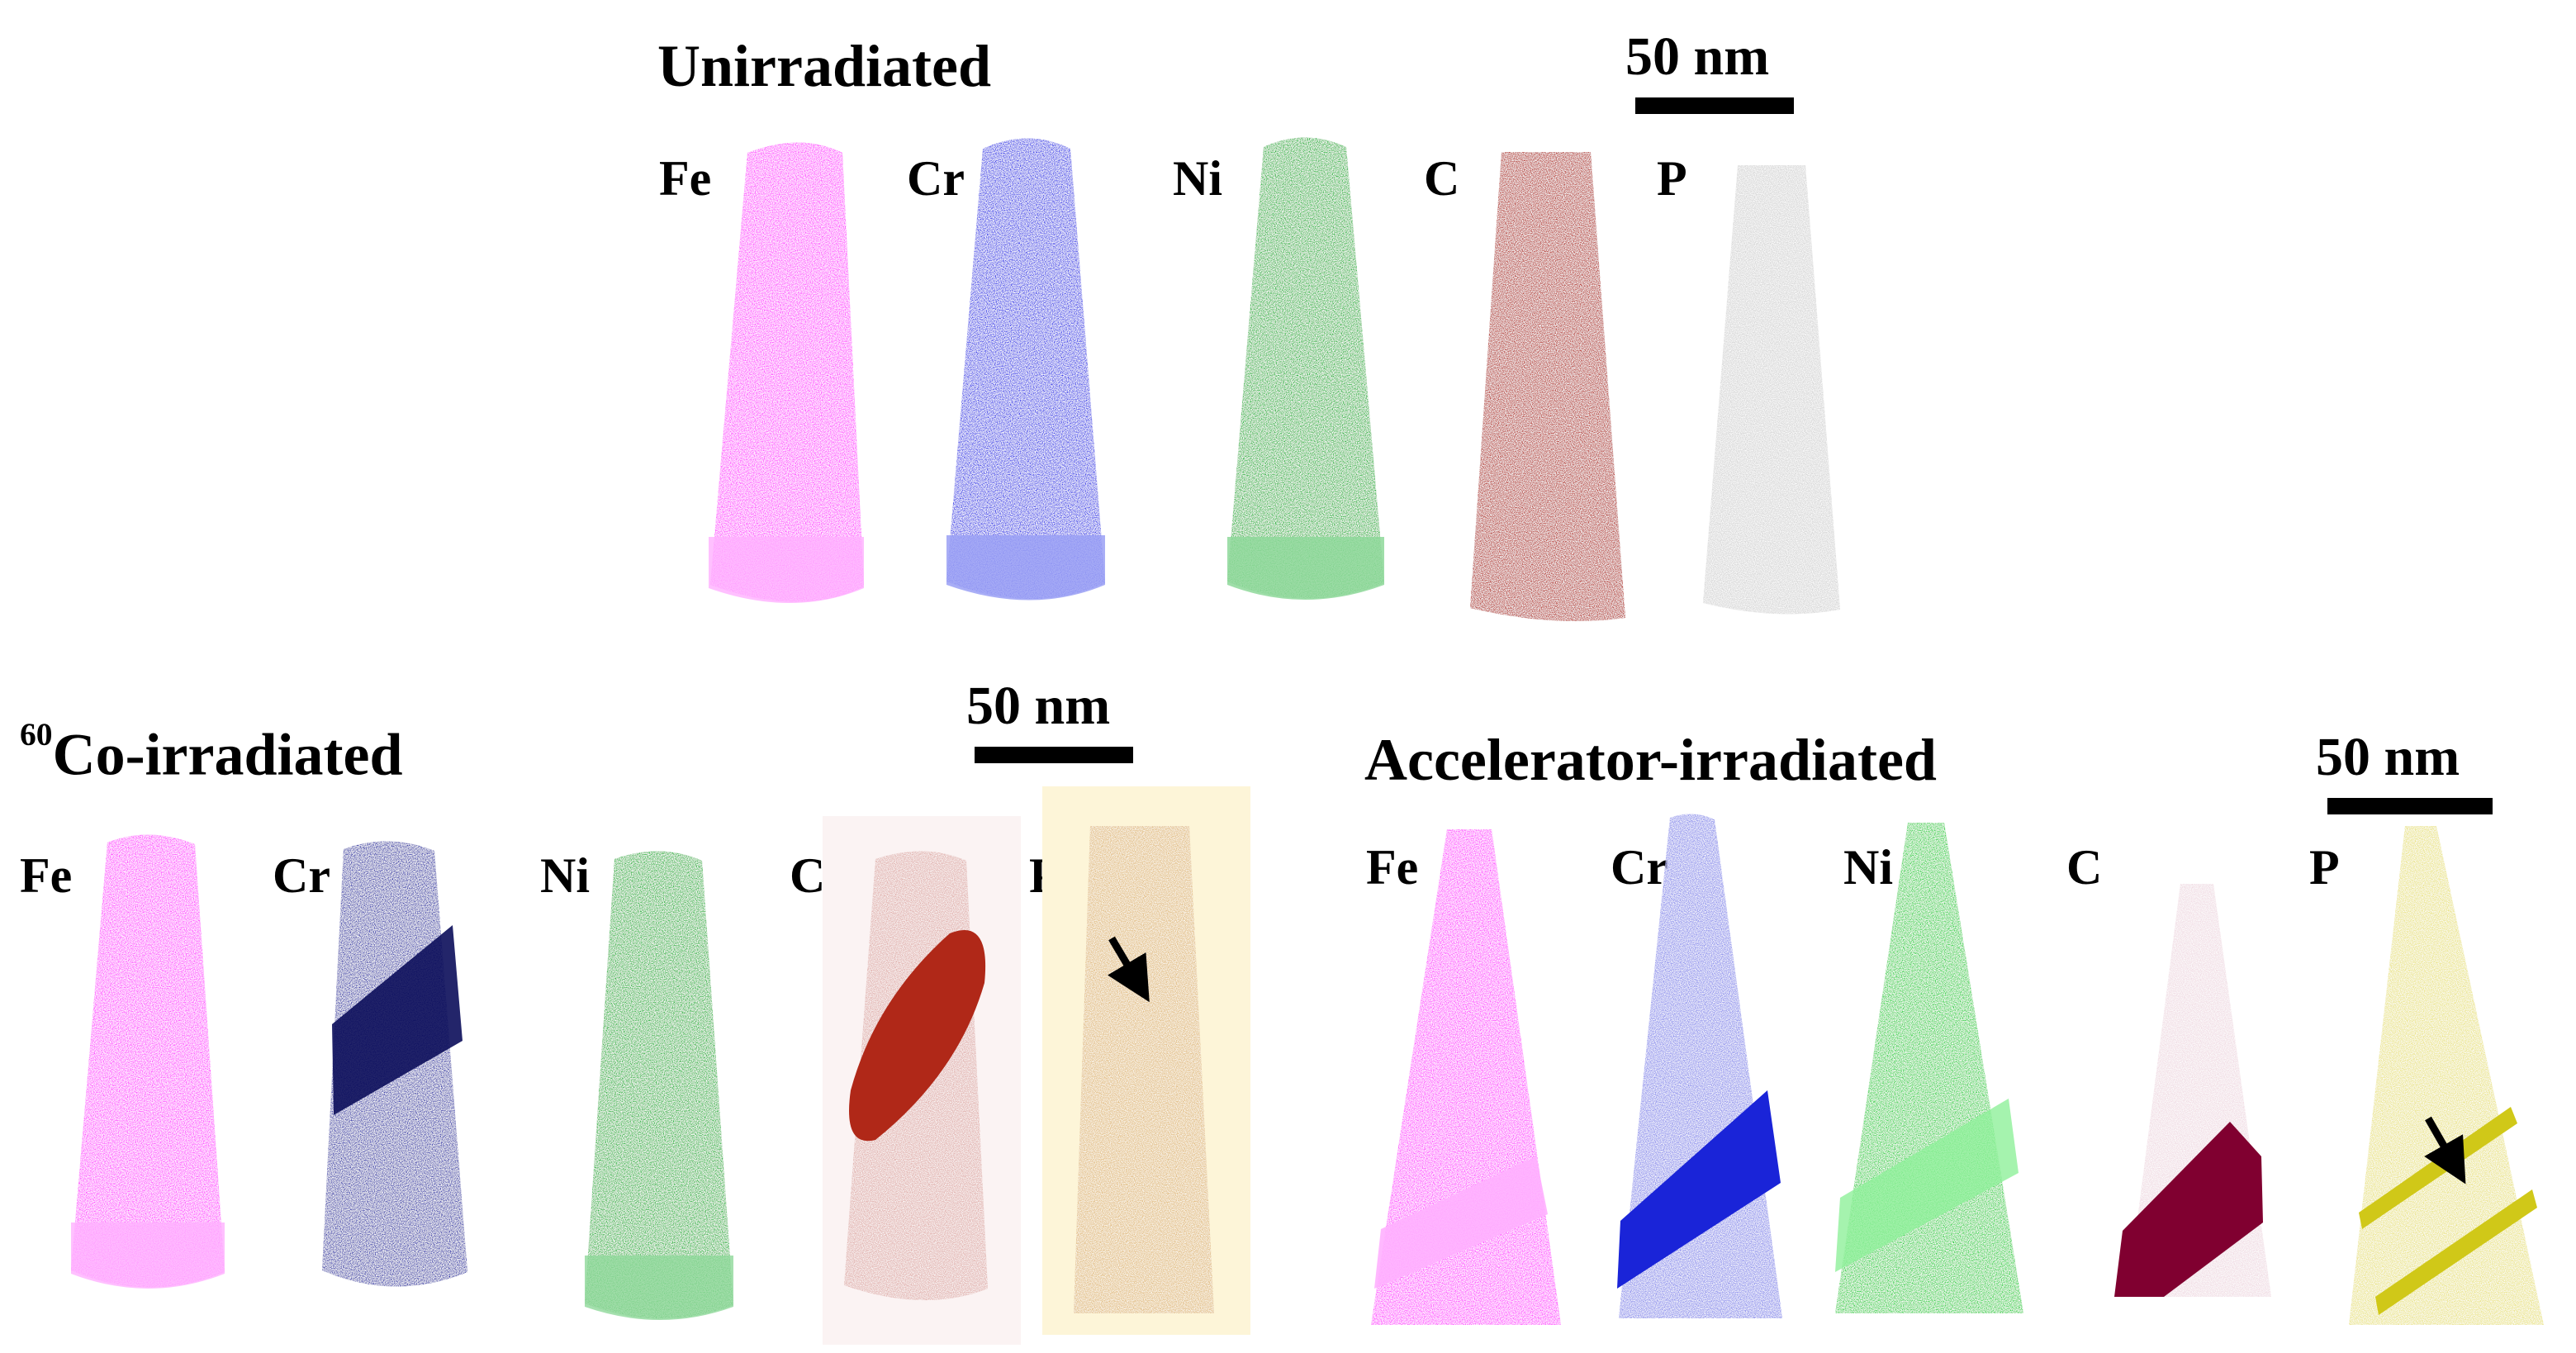 Image resolution: width=2576 pixels, height=1353 pixels. Describe the element at coordinates (2446, 1075) in the screenshot. I see `tip-accelerator-irradiated-p` at that location.